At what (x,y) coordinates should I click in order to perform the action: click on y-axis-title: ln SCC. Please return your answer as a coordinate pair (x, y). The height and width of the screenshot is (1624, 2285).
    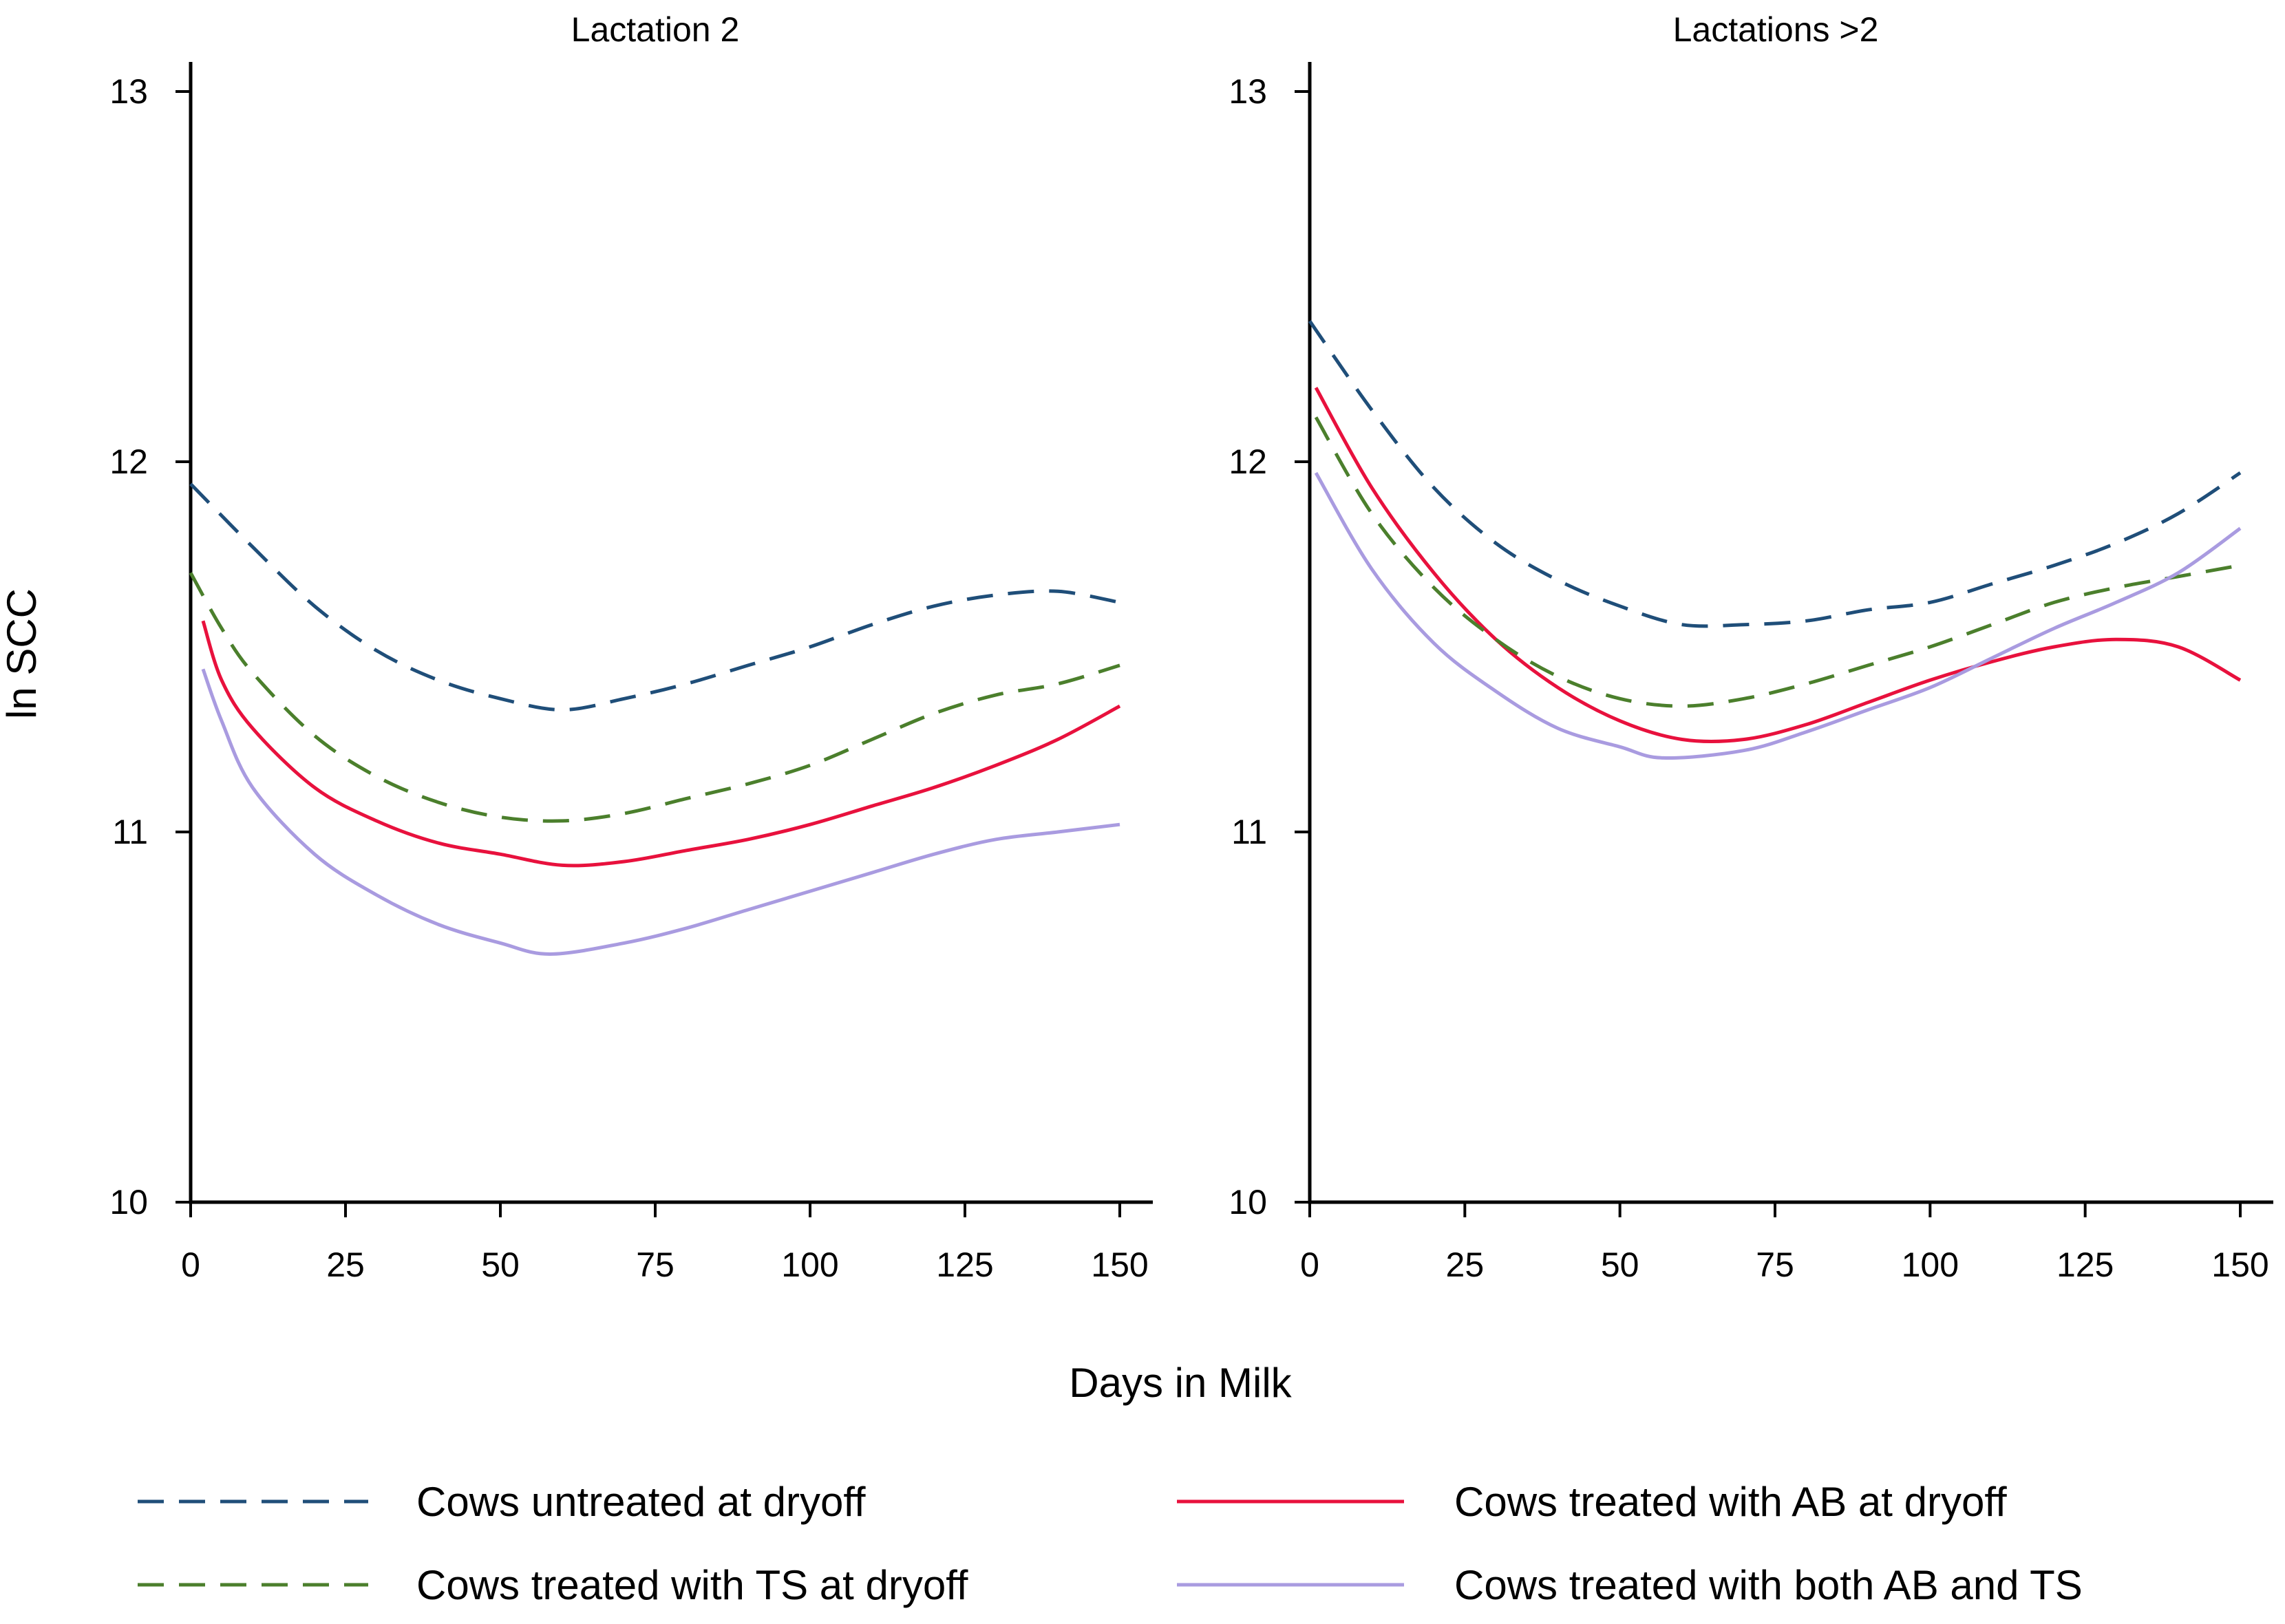
    Looking at the image, I should click on (22, 653).